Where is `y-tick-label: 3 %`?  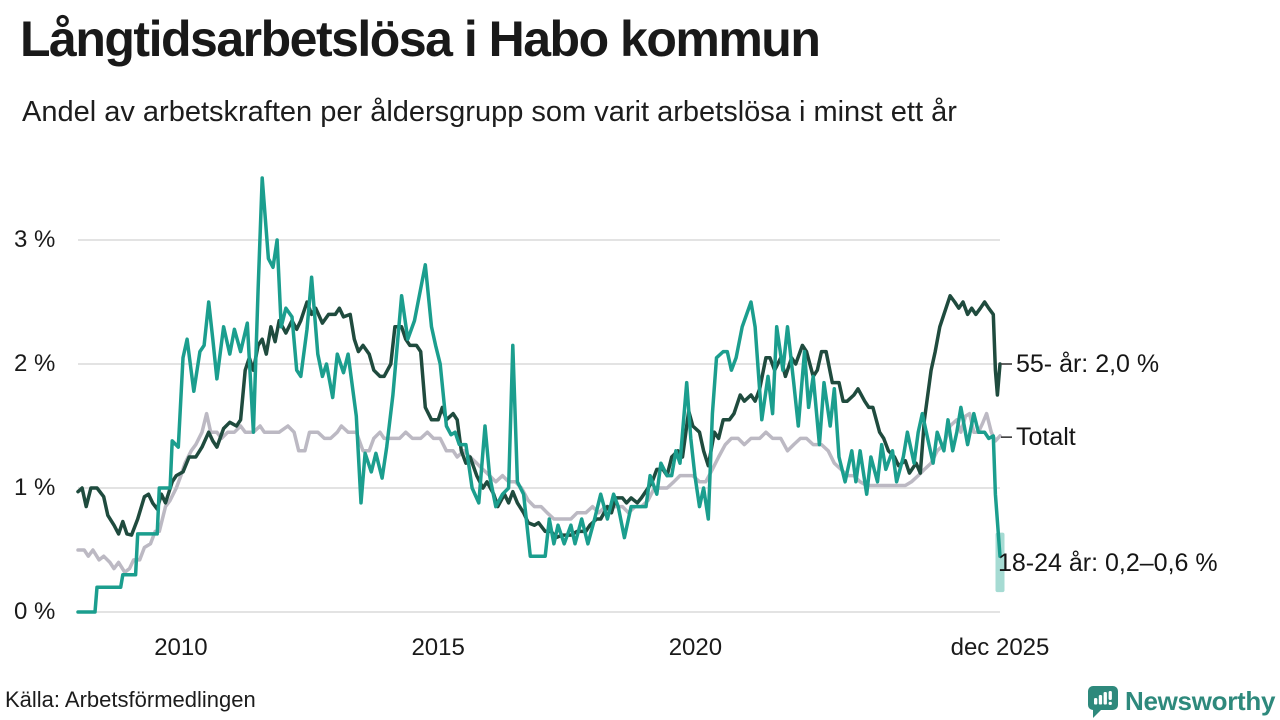 y-tick-label: 3 % is located at coordinates (35, 239).